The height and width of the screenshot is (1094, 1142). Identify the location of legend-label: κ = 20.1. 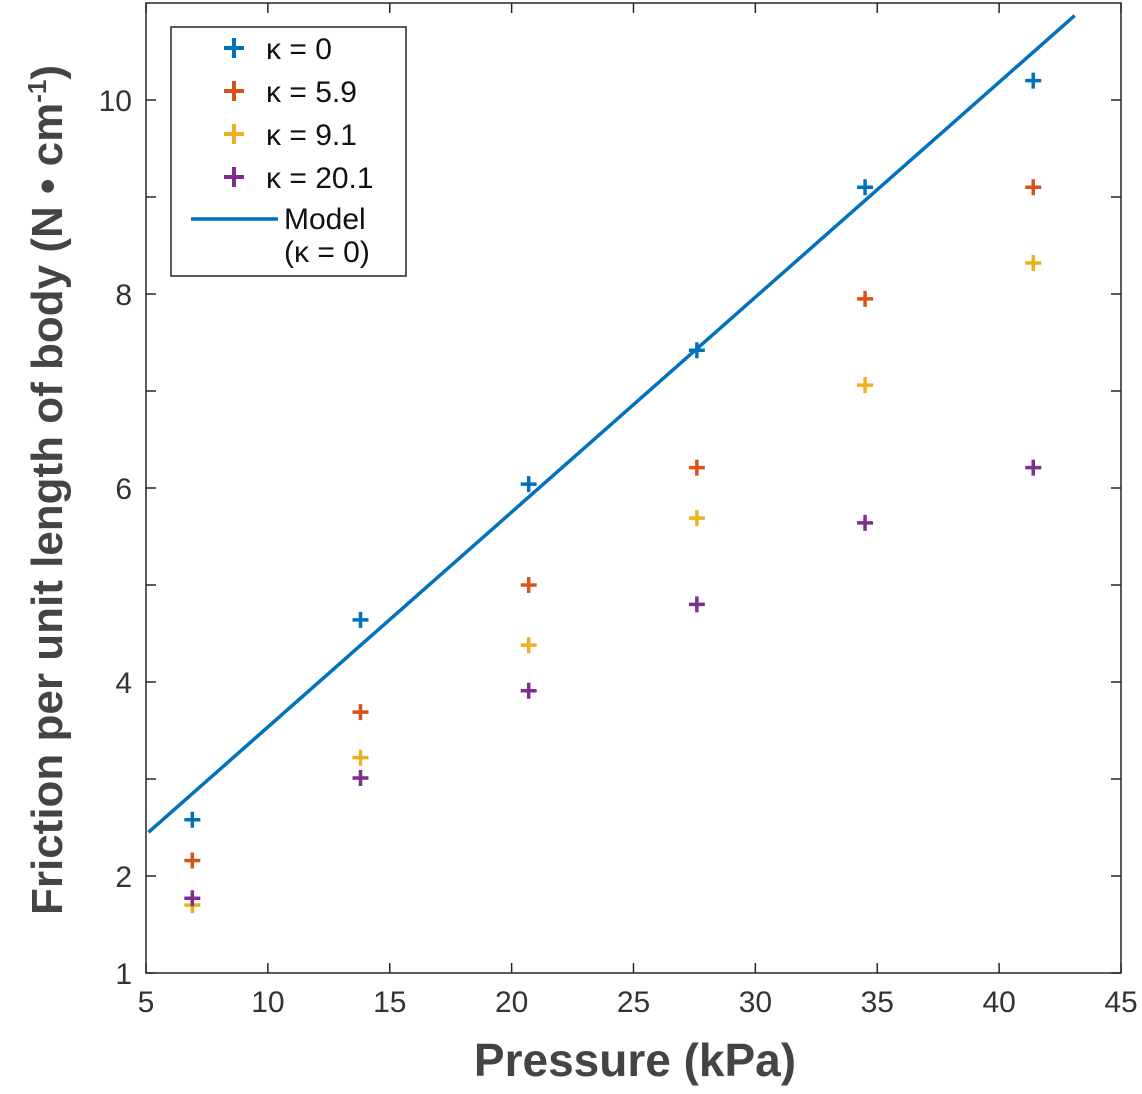
(320, 178).